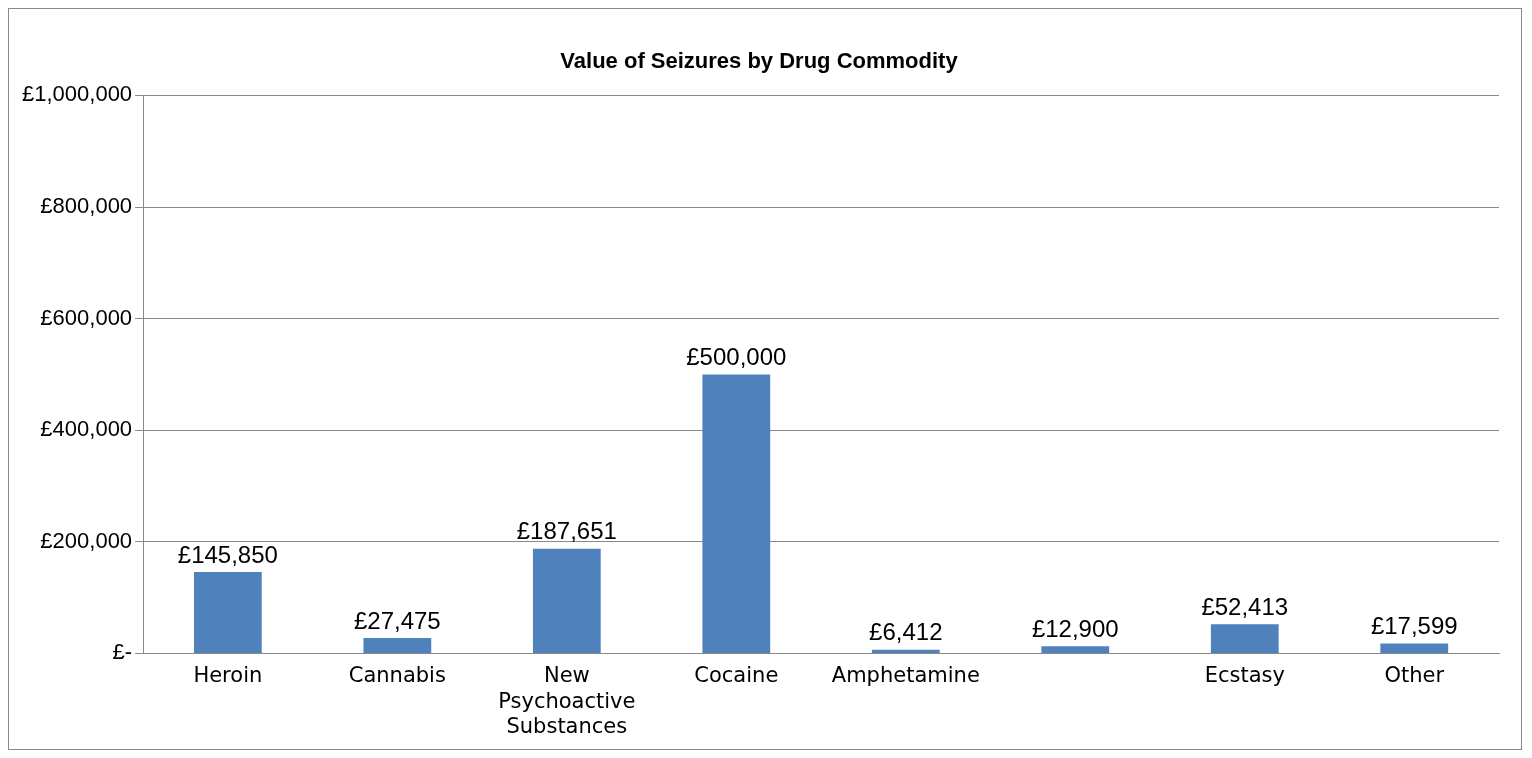 This screenshot has width=1532, height=758. Describe the element at coordinates (86, 206) in the screenshot. I see `y-tick-label: £800,000` at that location.